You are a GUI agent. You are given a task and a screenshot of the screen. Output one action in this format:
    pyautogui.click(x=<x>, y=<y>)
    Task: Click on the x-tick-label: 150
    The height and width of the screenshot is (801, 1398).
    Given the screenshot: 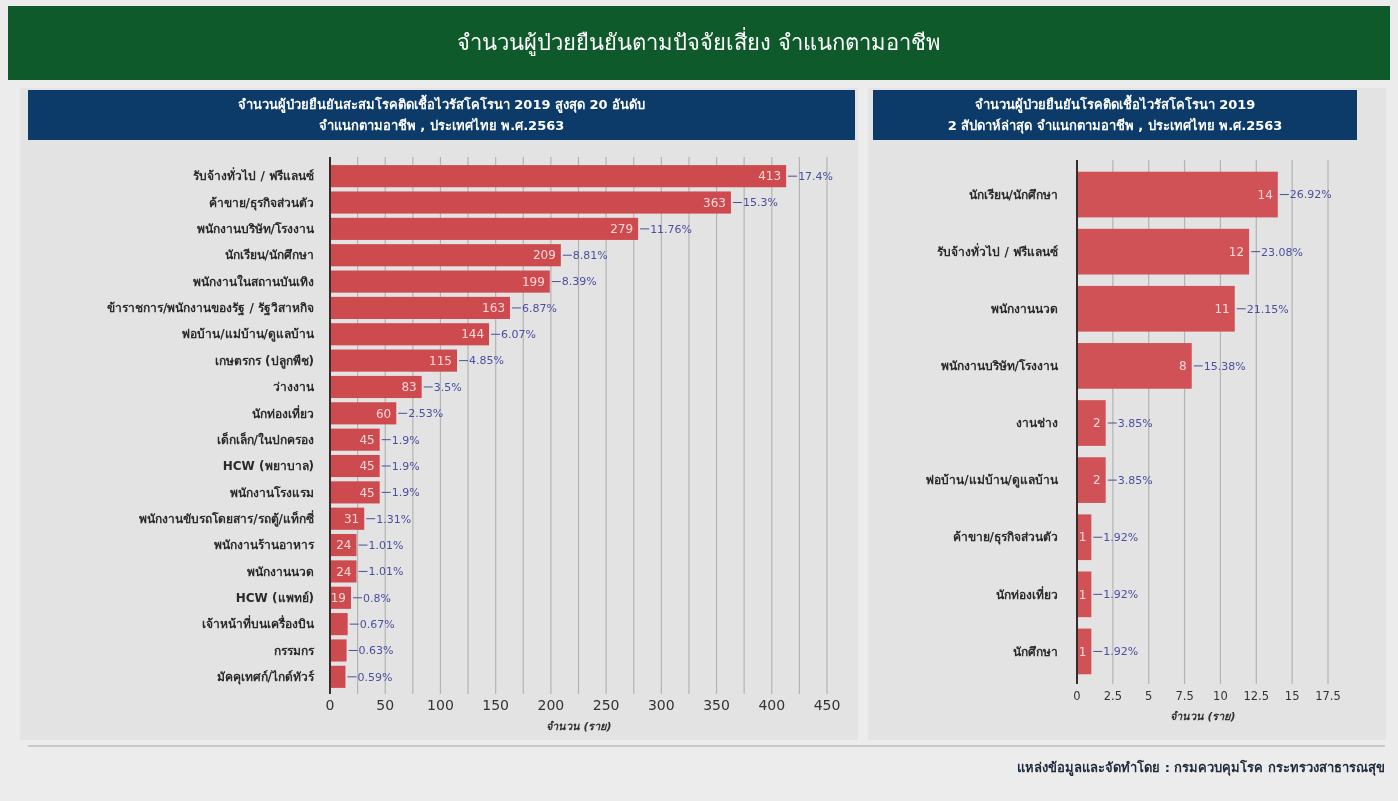 What is the action you would take?
    pyautogui.click(x=496, y=705)
    